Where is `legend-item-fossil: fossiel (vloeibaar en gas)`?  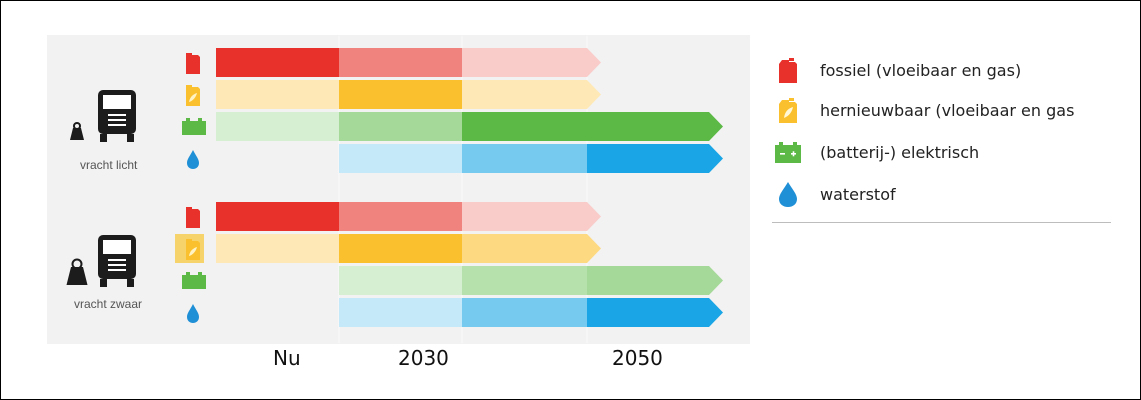 legend-item-fossil: fossiel (vloeibaar en gas) is located at coordinates (897, 70).